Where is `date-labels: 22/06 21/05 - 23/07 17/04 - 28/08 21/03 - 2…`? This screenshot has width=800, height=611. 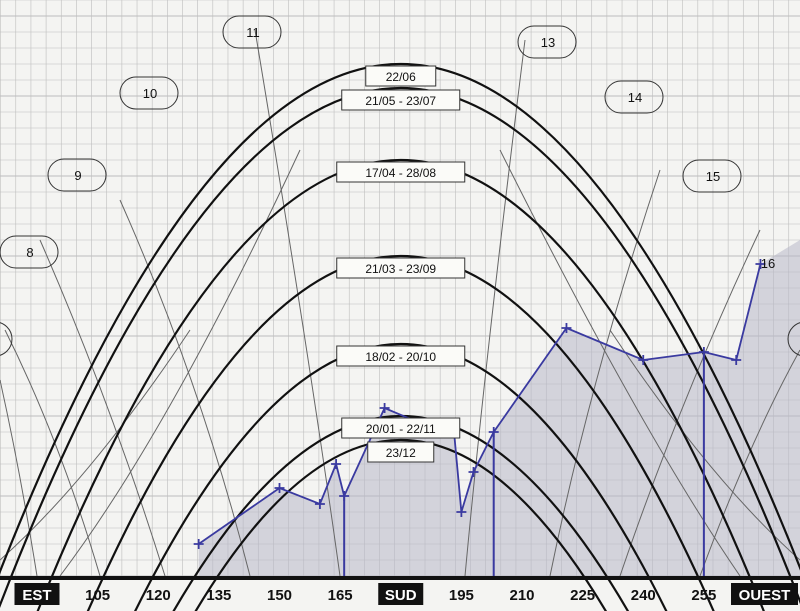
date-labels: 22/06 21/05 - 23/07 17/04 - 28/08 21/03 - 2… is located at coordinates (401, 264).